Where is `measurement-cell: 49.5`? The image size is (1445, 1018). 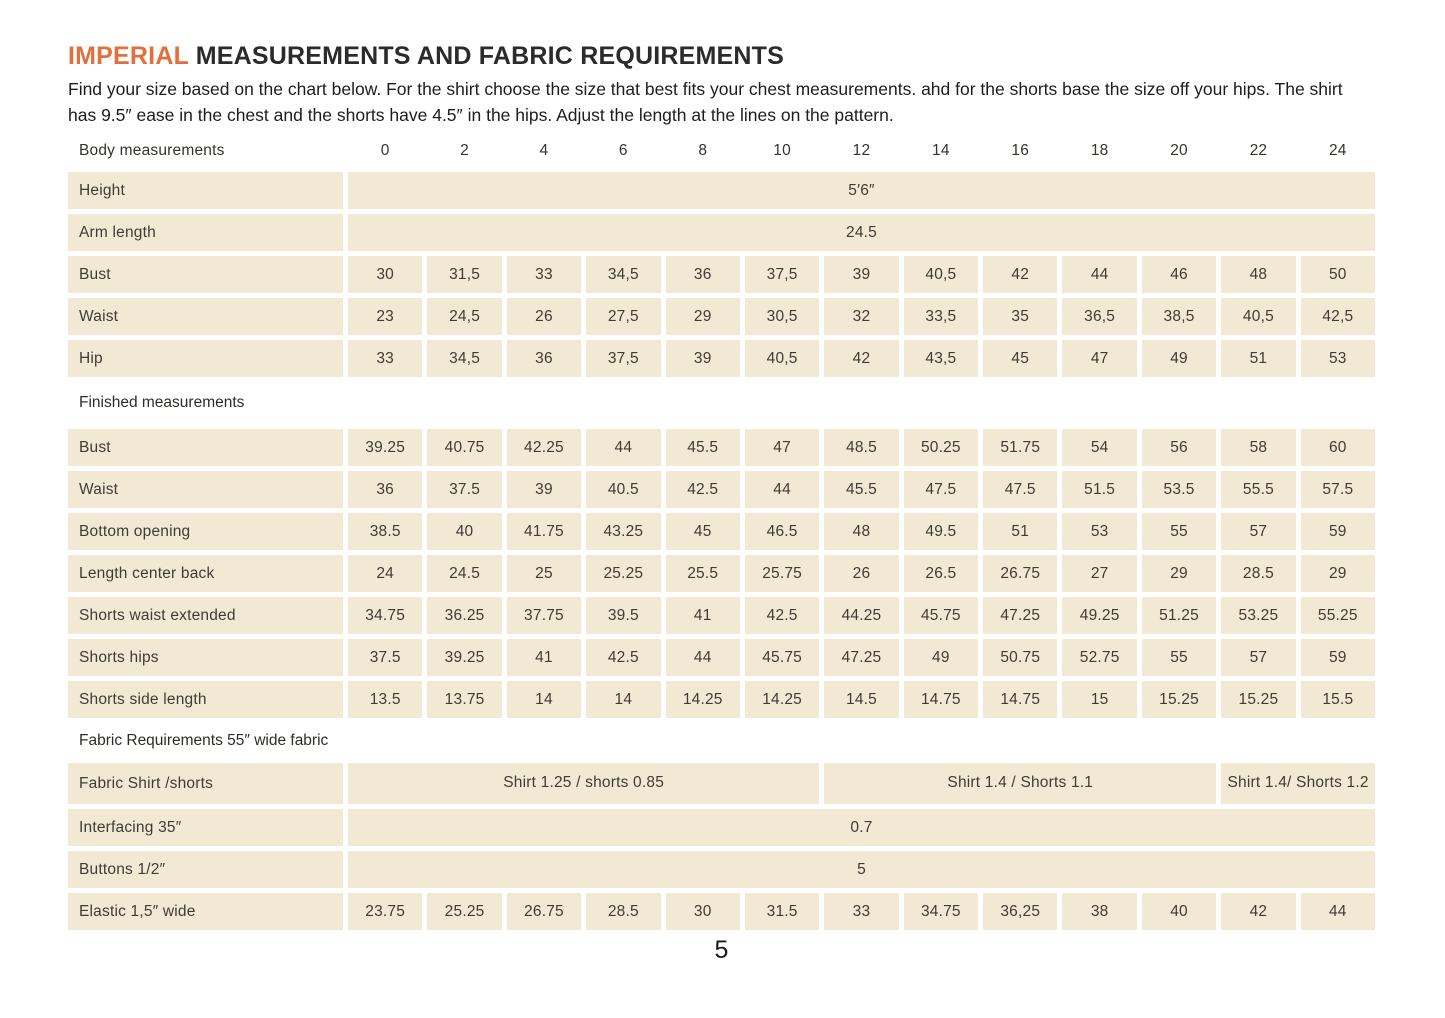
measurement-cell: 49.5 is located at coordinates (941, 531).